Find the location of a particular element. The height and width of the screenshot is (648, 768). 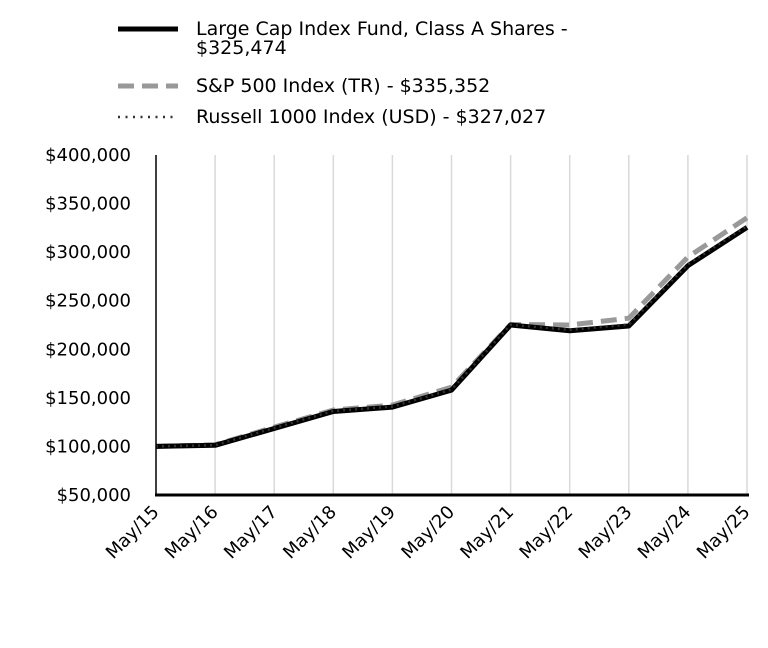

legend-label-2: Russell 1000 Index (USD) - $327,027 is located at coordinates (371, 117).